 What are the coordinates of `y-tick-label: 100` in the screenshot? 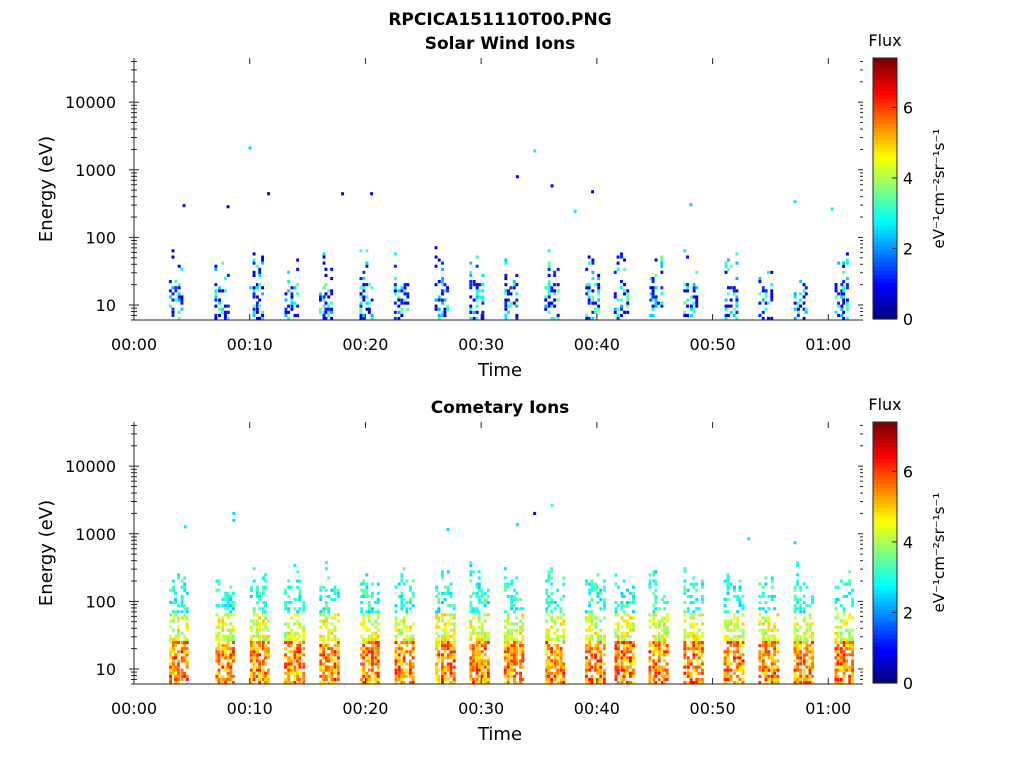 It's located at (100, 601).